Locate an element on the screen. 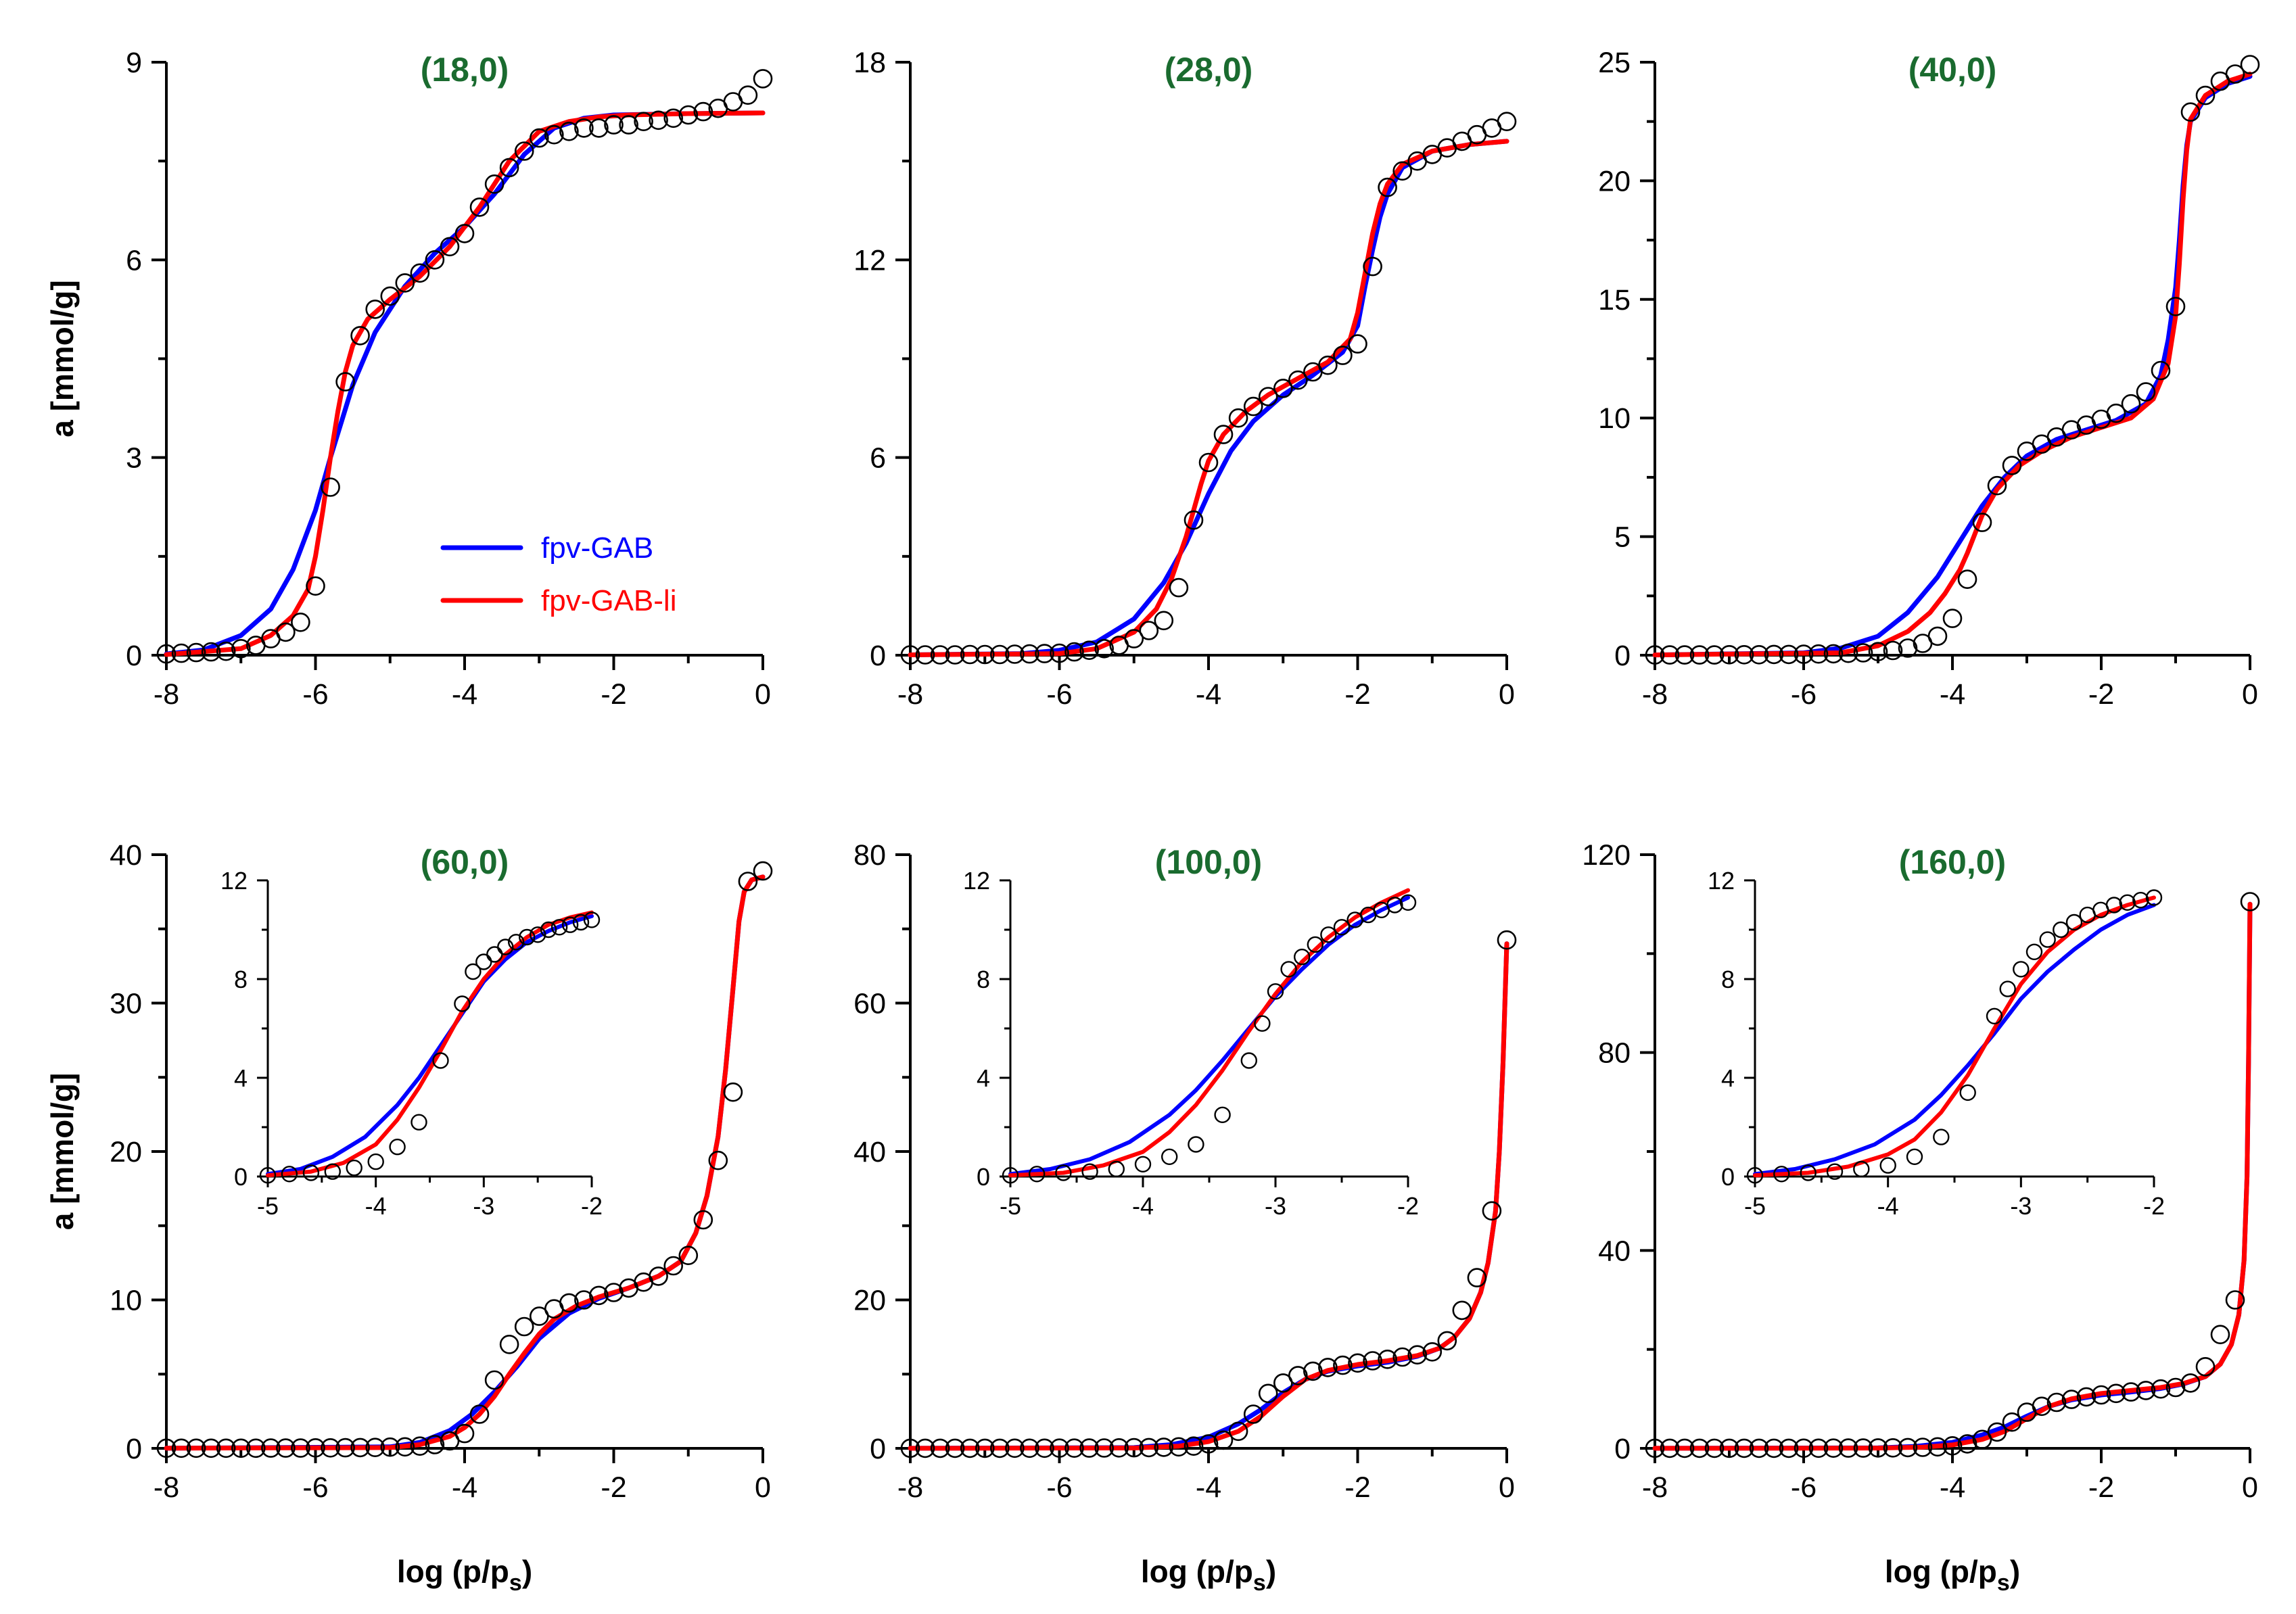 The image size is (2296, 1614). x-axis-title-close: ) is located at coordinates (2015, 1572).